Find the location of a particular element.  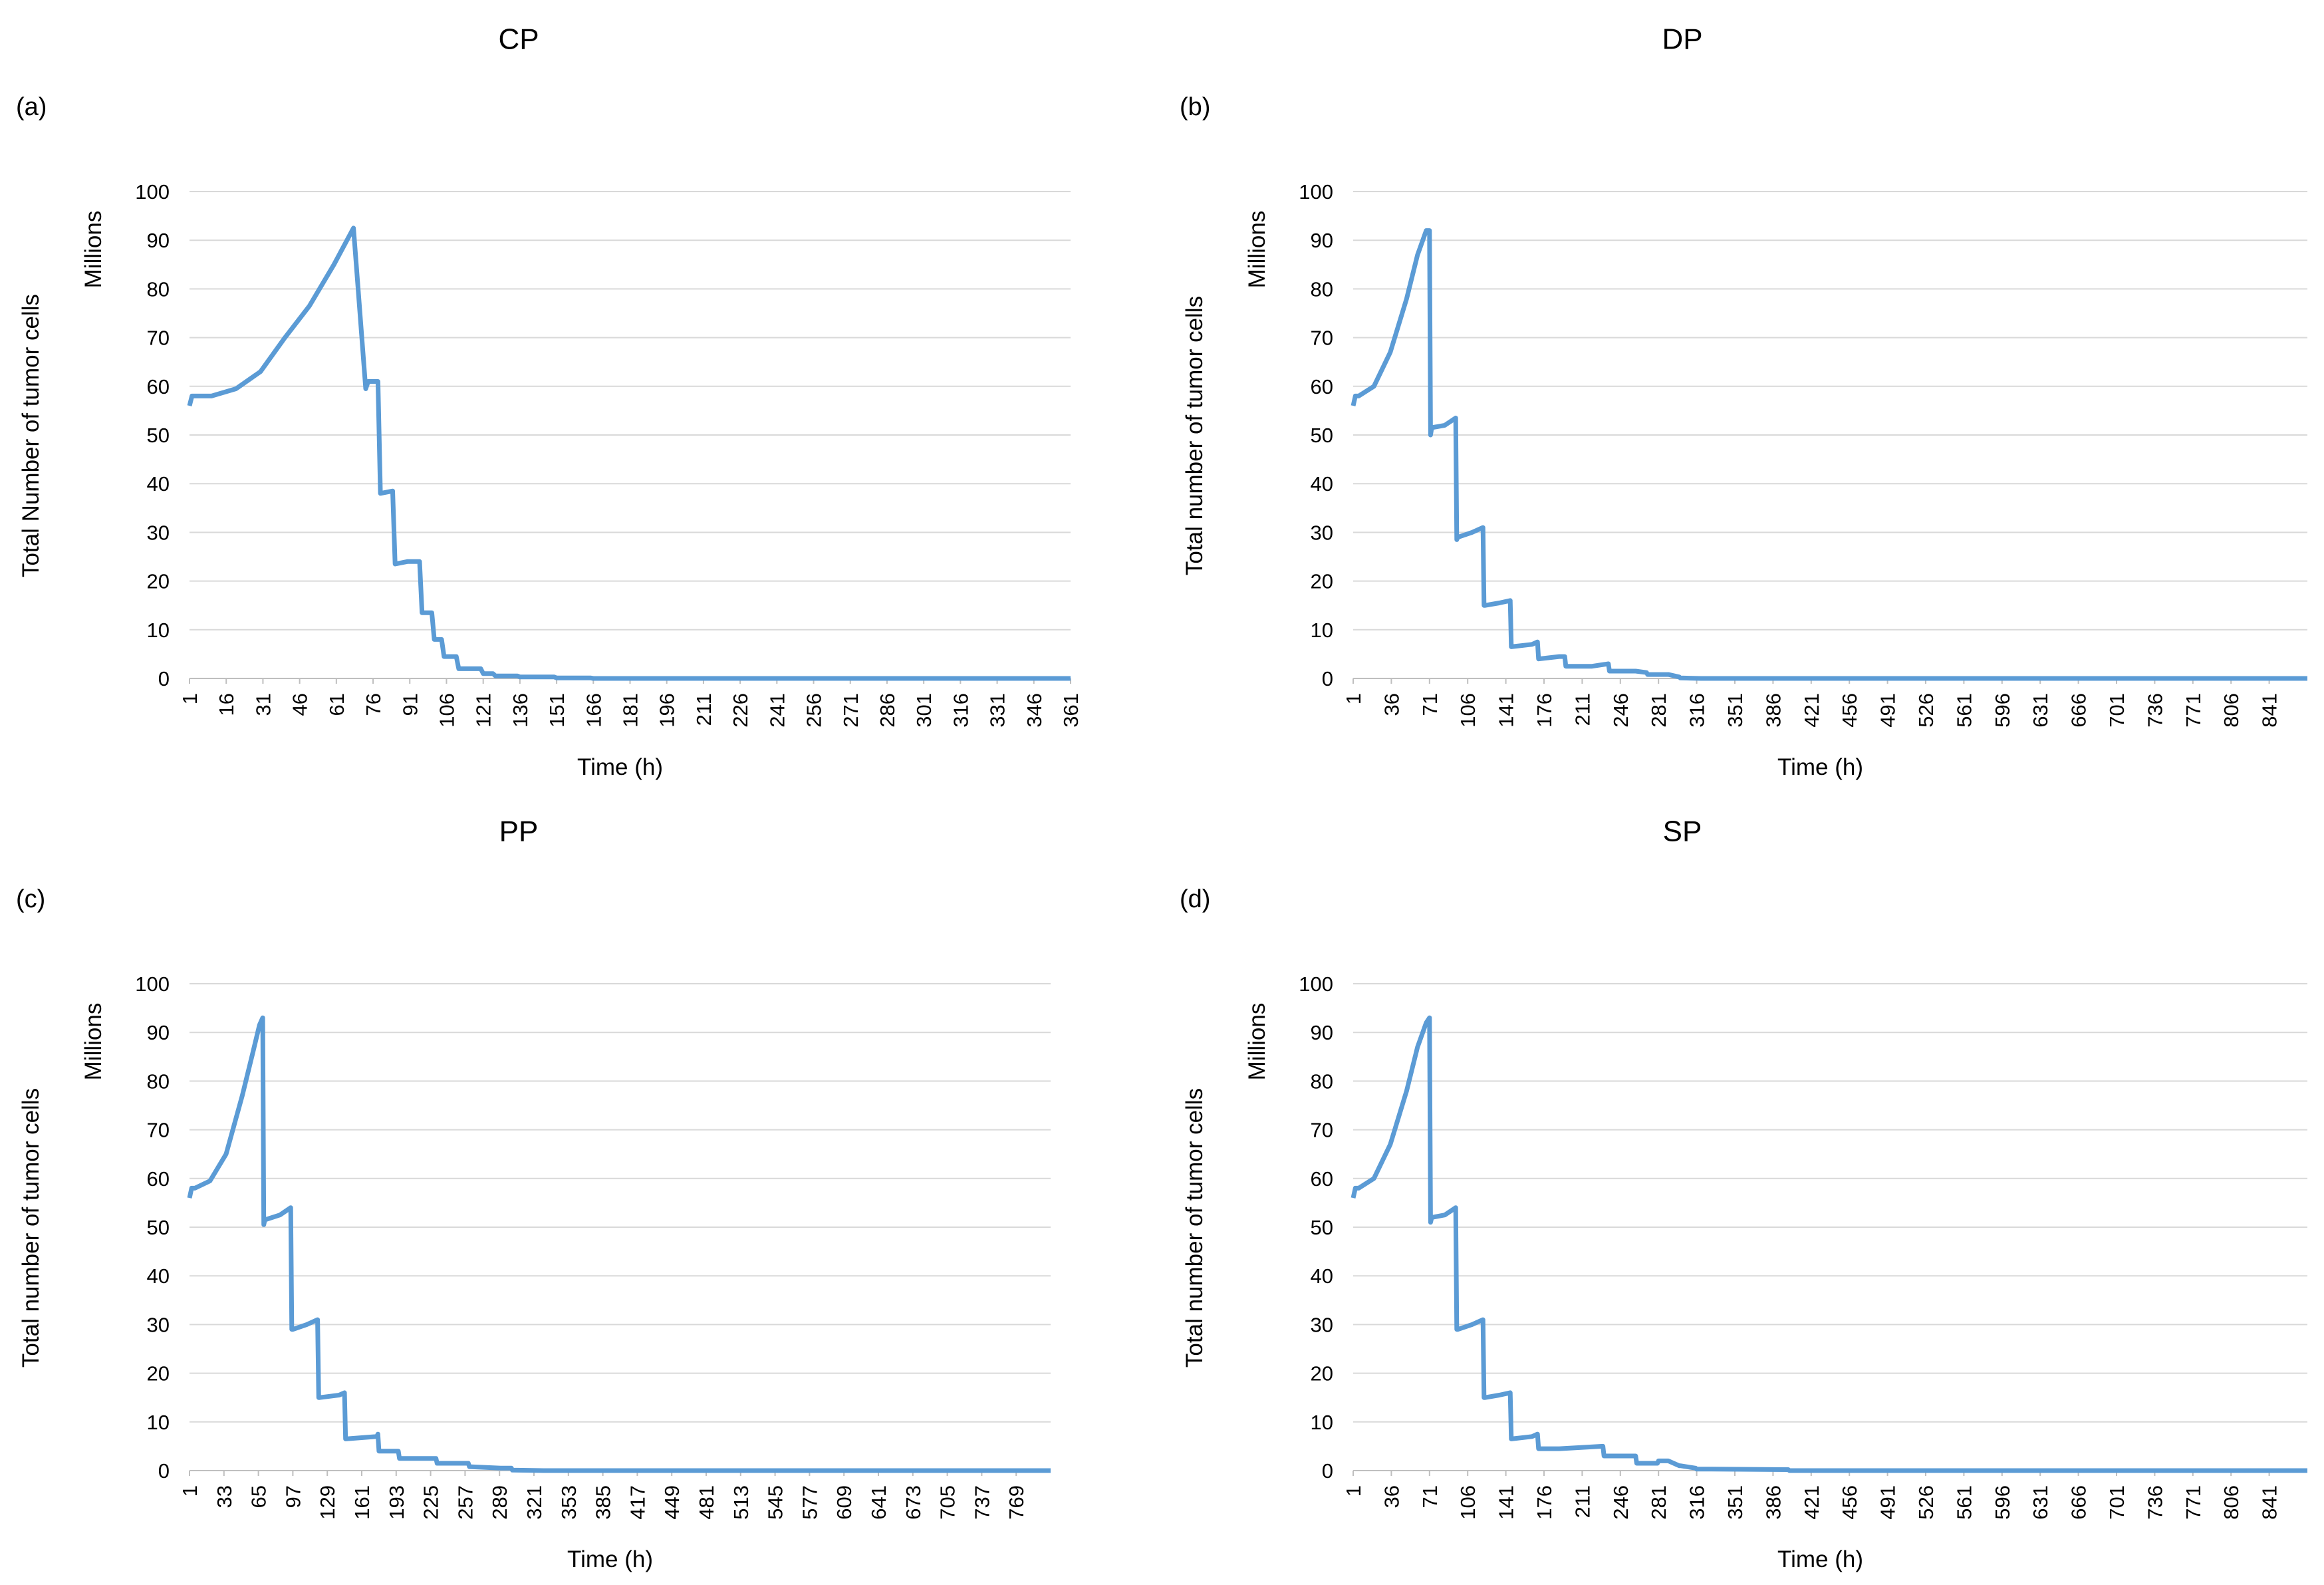

x-tick-label: 361 is located at coordinates (1071, 710).